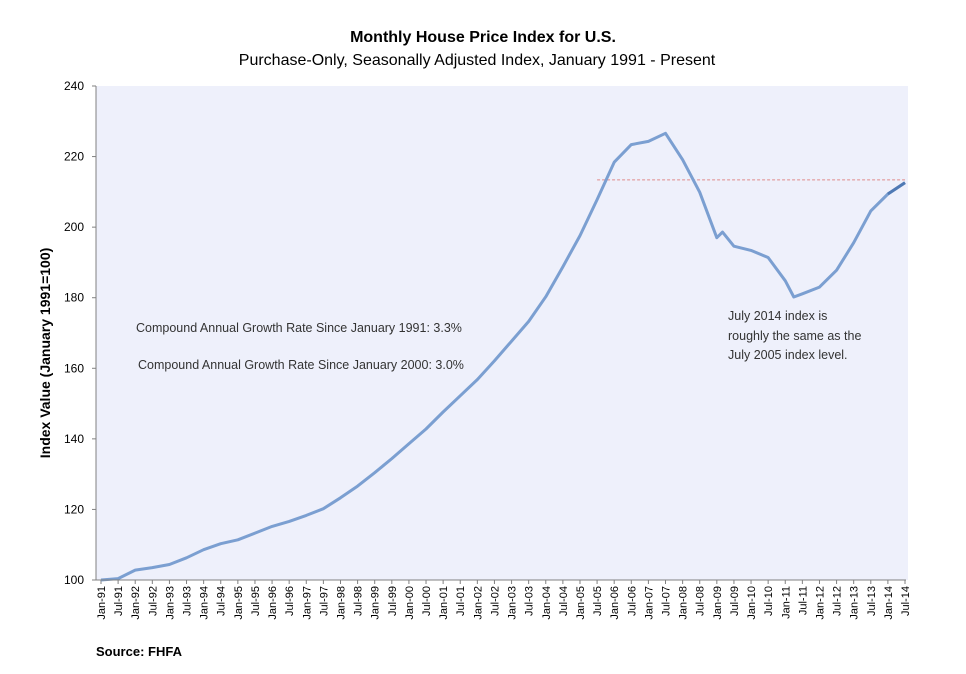 This screenshot has height=674, width=966. I want to click on x-tick-label: Jan-96, so click(273, 603).